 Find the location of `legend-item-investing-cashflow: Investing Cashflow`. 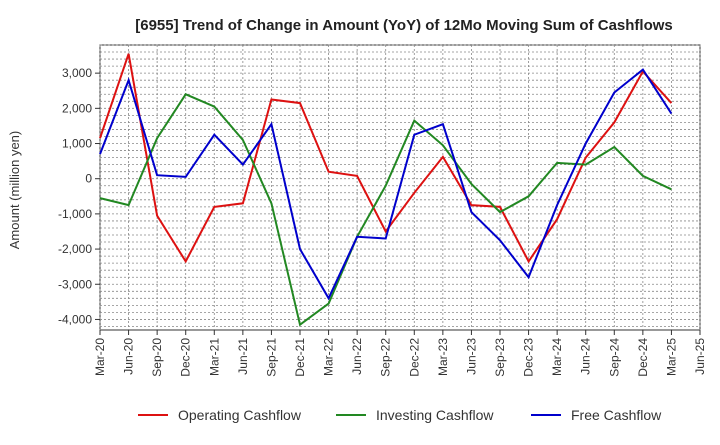

legend-item-investing-cashflow: Investing Cashflow is located at coordinates (415, 415).